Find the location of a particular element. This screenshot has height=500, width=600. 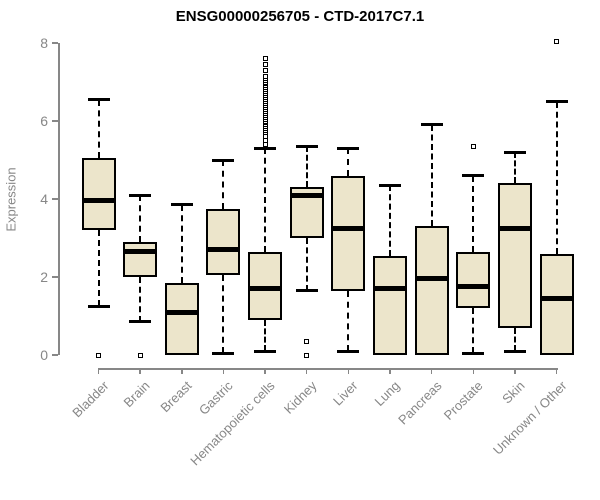

y-tick-label: 2 is located at coordinates (44, 277).